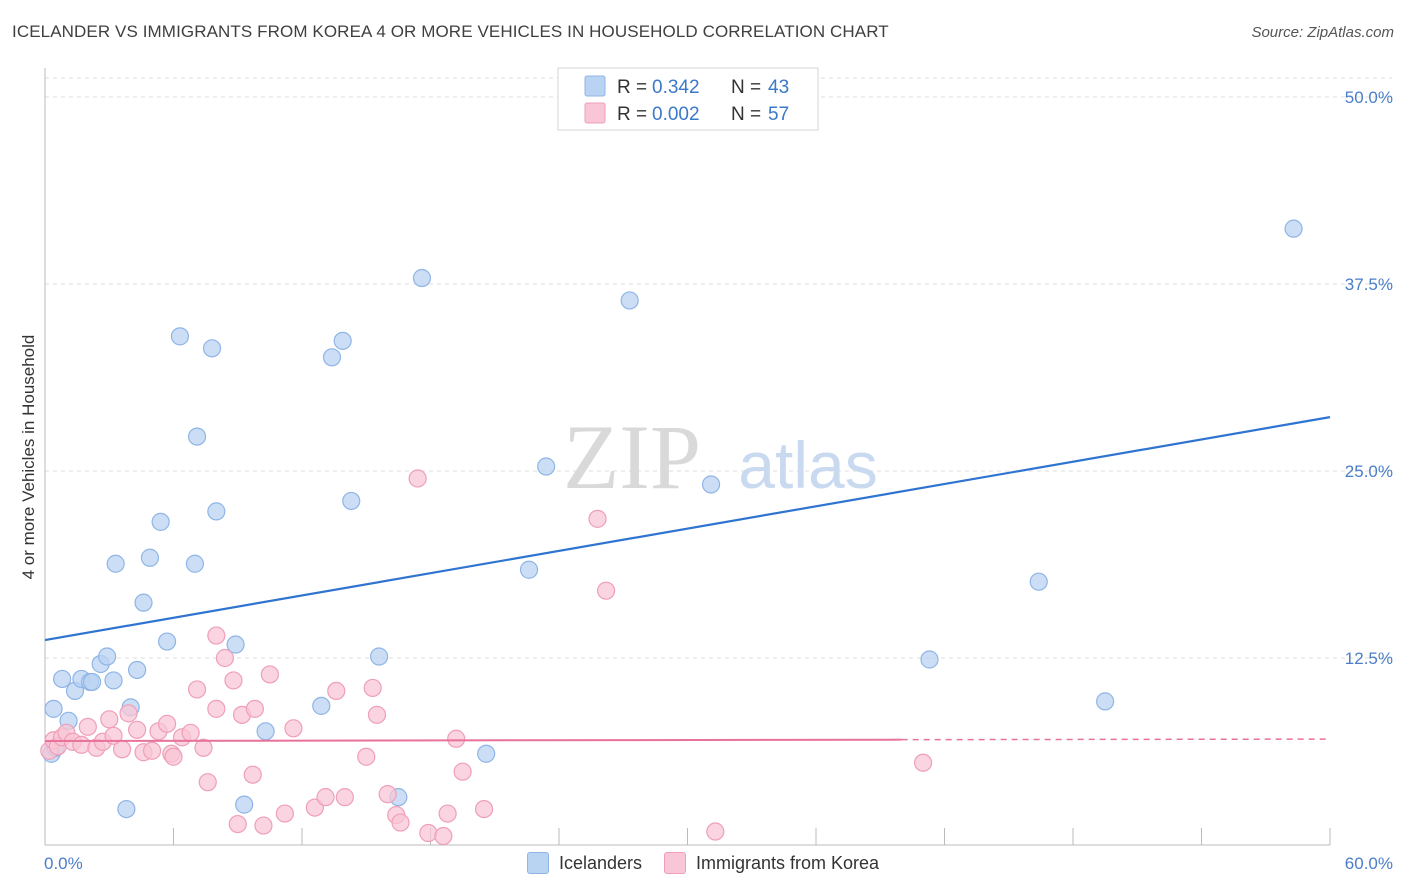 This screenshot has width=1406, height=892. What do you see at coordinates (473, 740) in the screenshot?
I see `trend-line-korea` at bounding box center [473, 740].